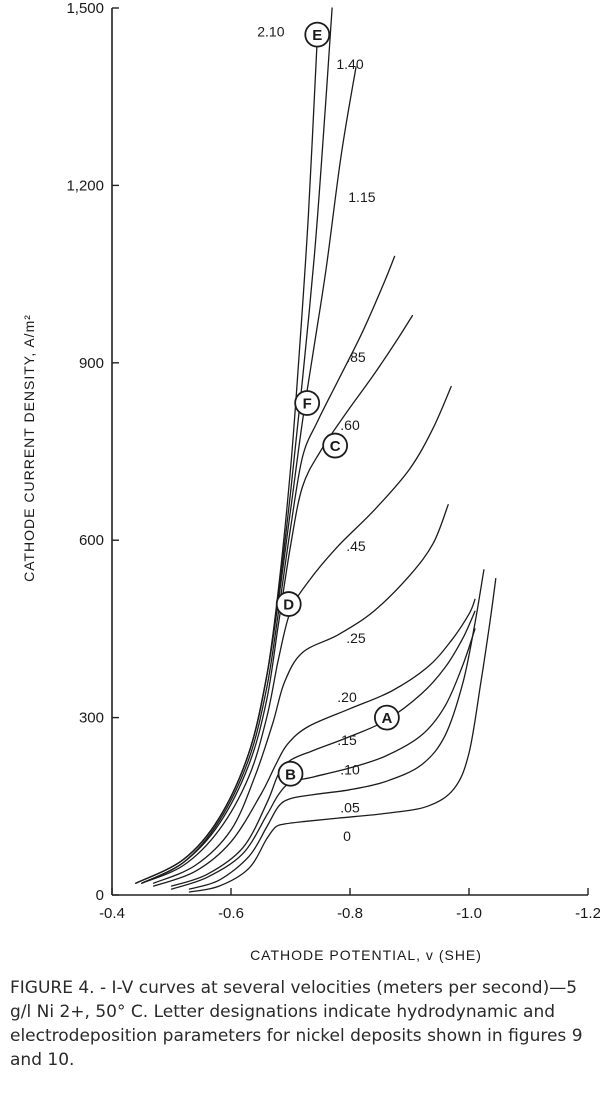 This screenshot has height=1102, width=600. What do you see at coordinates (350, 807) in the screenshot?
I see `series-label: .05` at bounding box center [350, 807].